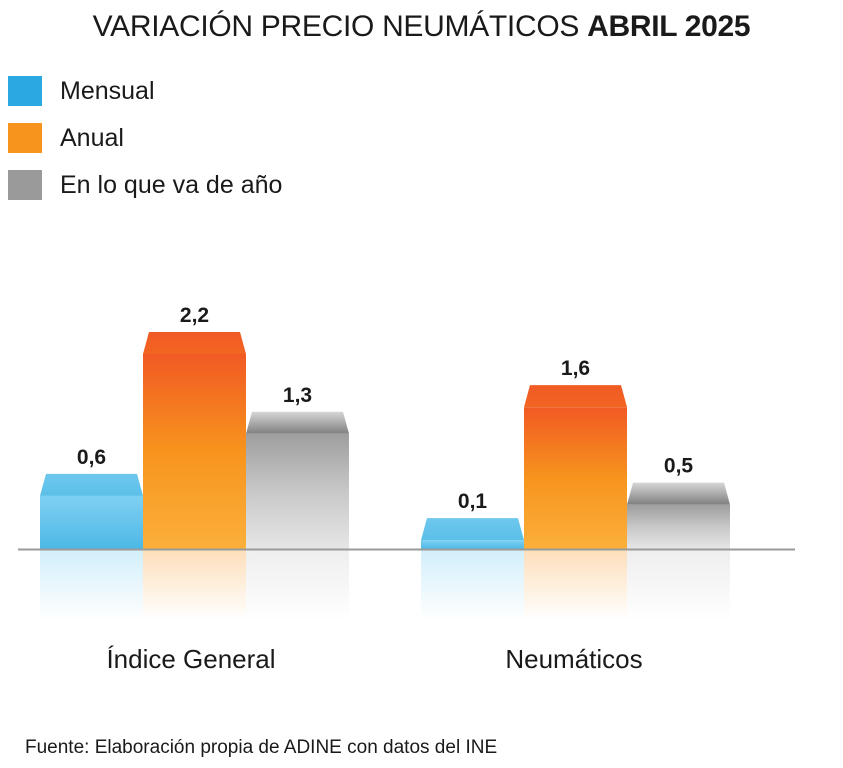 The image size is (843, 768). What do you see at coordinates (472, 544) in the screenshot?
I see `bar-mensual-neumaticos` at bounding box center [472, 544].